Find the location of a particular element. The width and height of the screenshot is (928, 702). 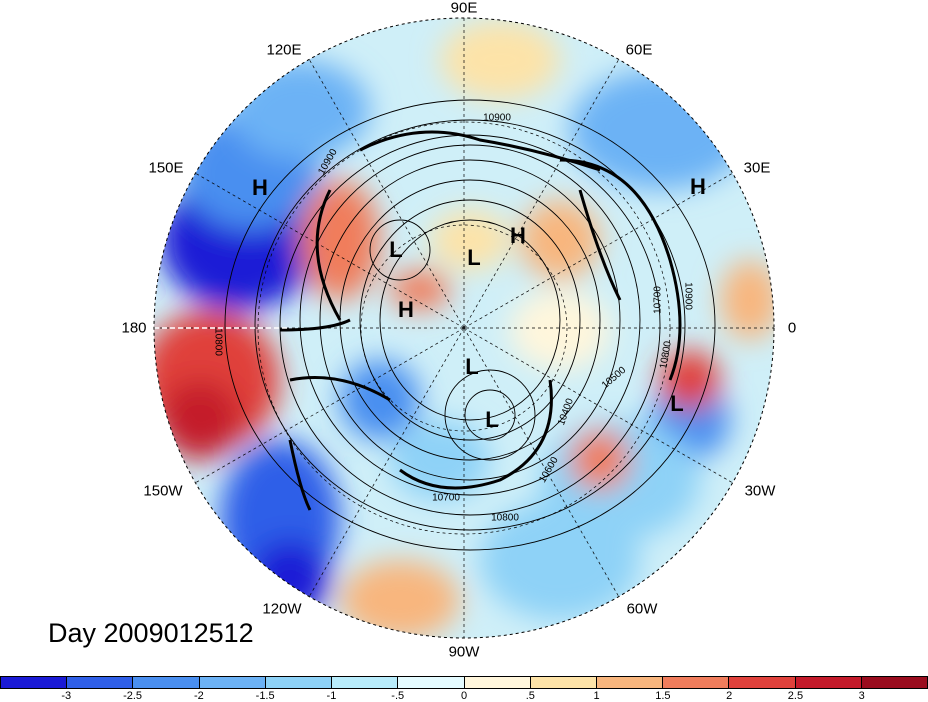

colorbar-tick-label: -1 is located at coordinates (331, 696).